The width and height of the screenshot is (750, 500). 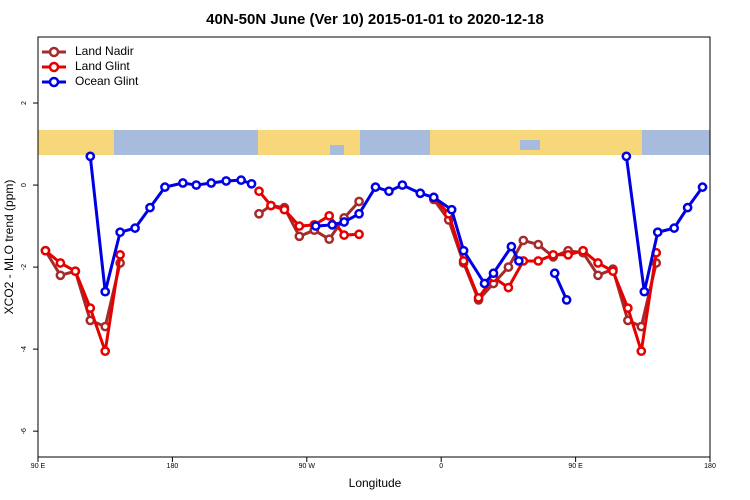 I want to click on y-tick-label: 0, so click(x=24, y=185).